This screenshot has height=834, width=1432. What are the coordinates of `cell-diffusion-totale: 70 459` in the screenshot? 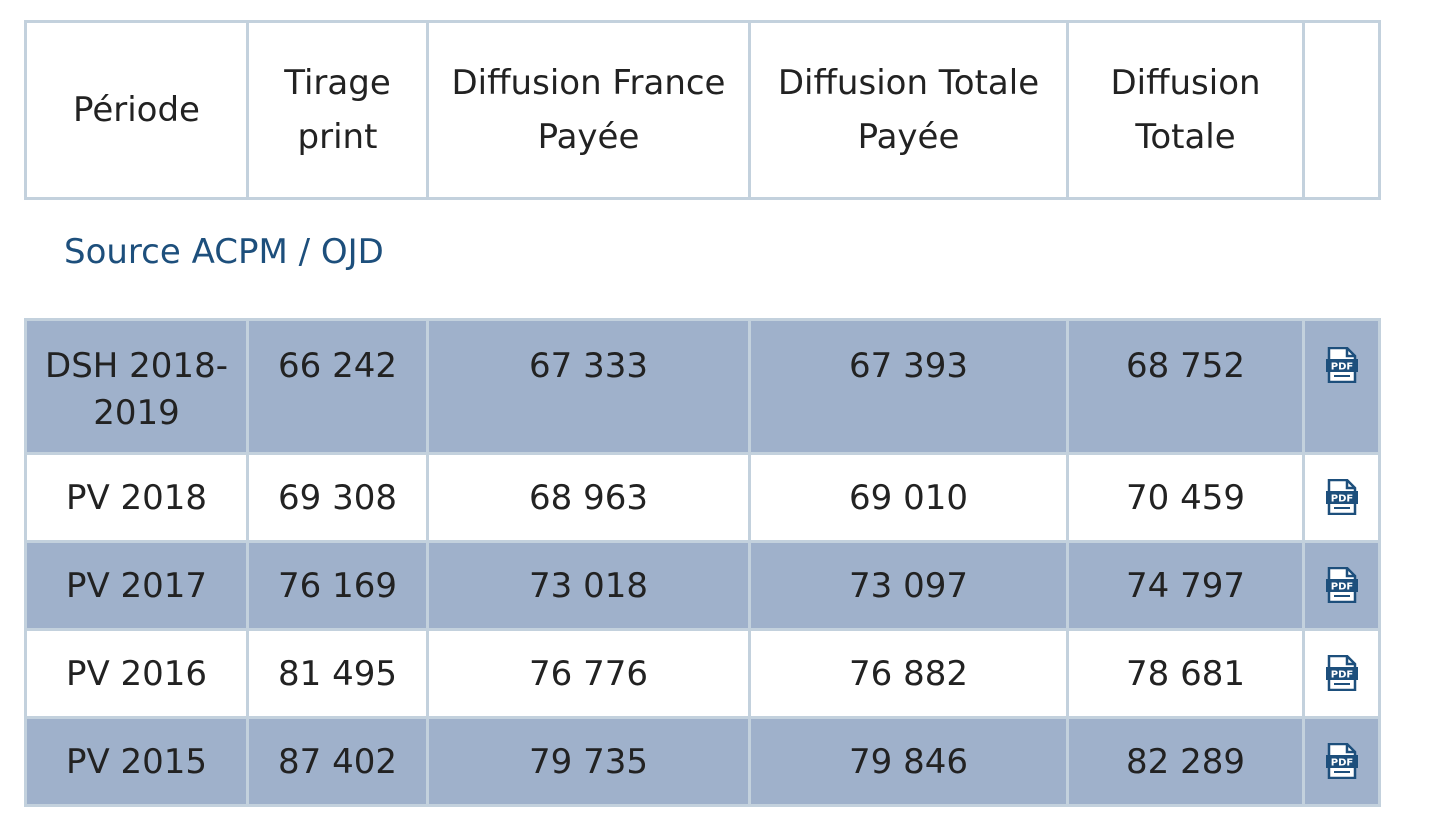 It's located at (1185, 497).